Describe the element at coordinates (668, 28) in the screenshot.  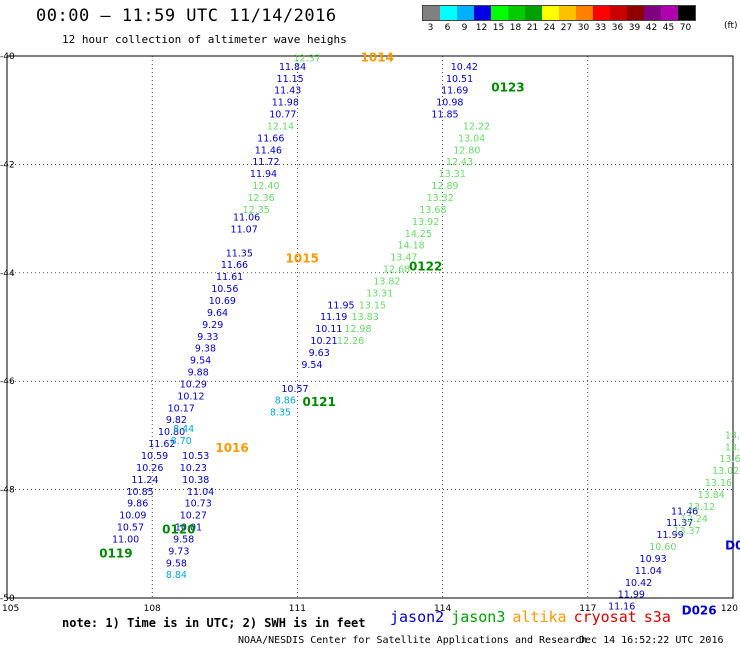
I see `color-scale-label: 45` at that location.